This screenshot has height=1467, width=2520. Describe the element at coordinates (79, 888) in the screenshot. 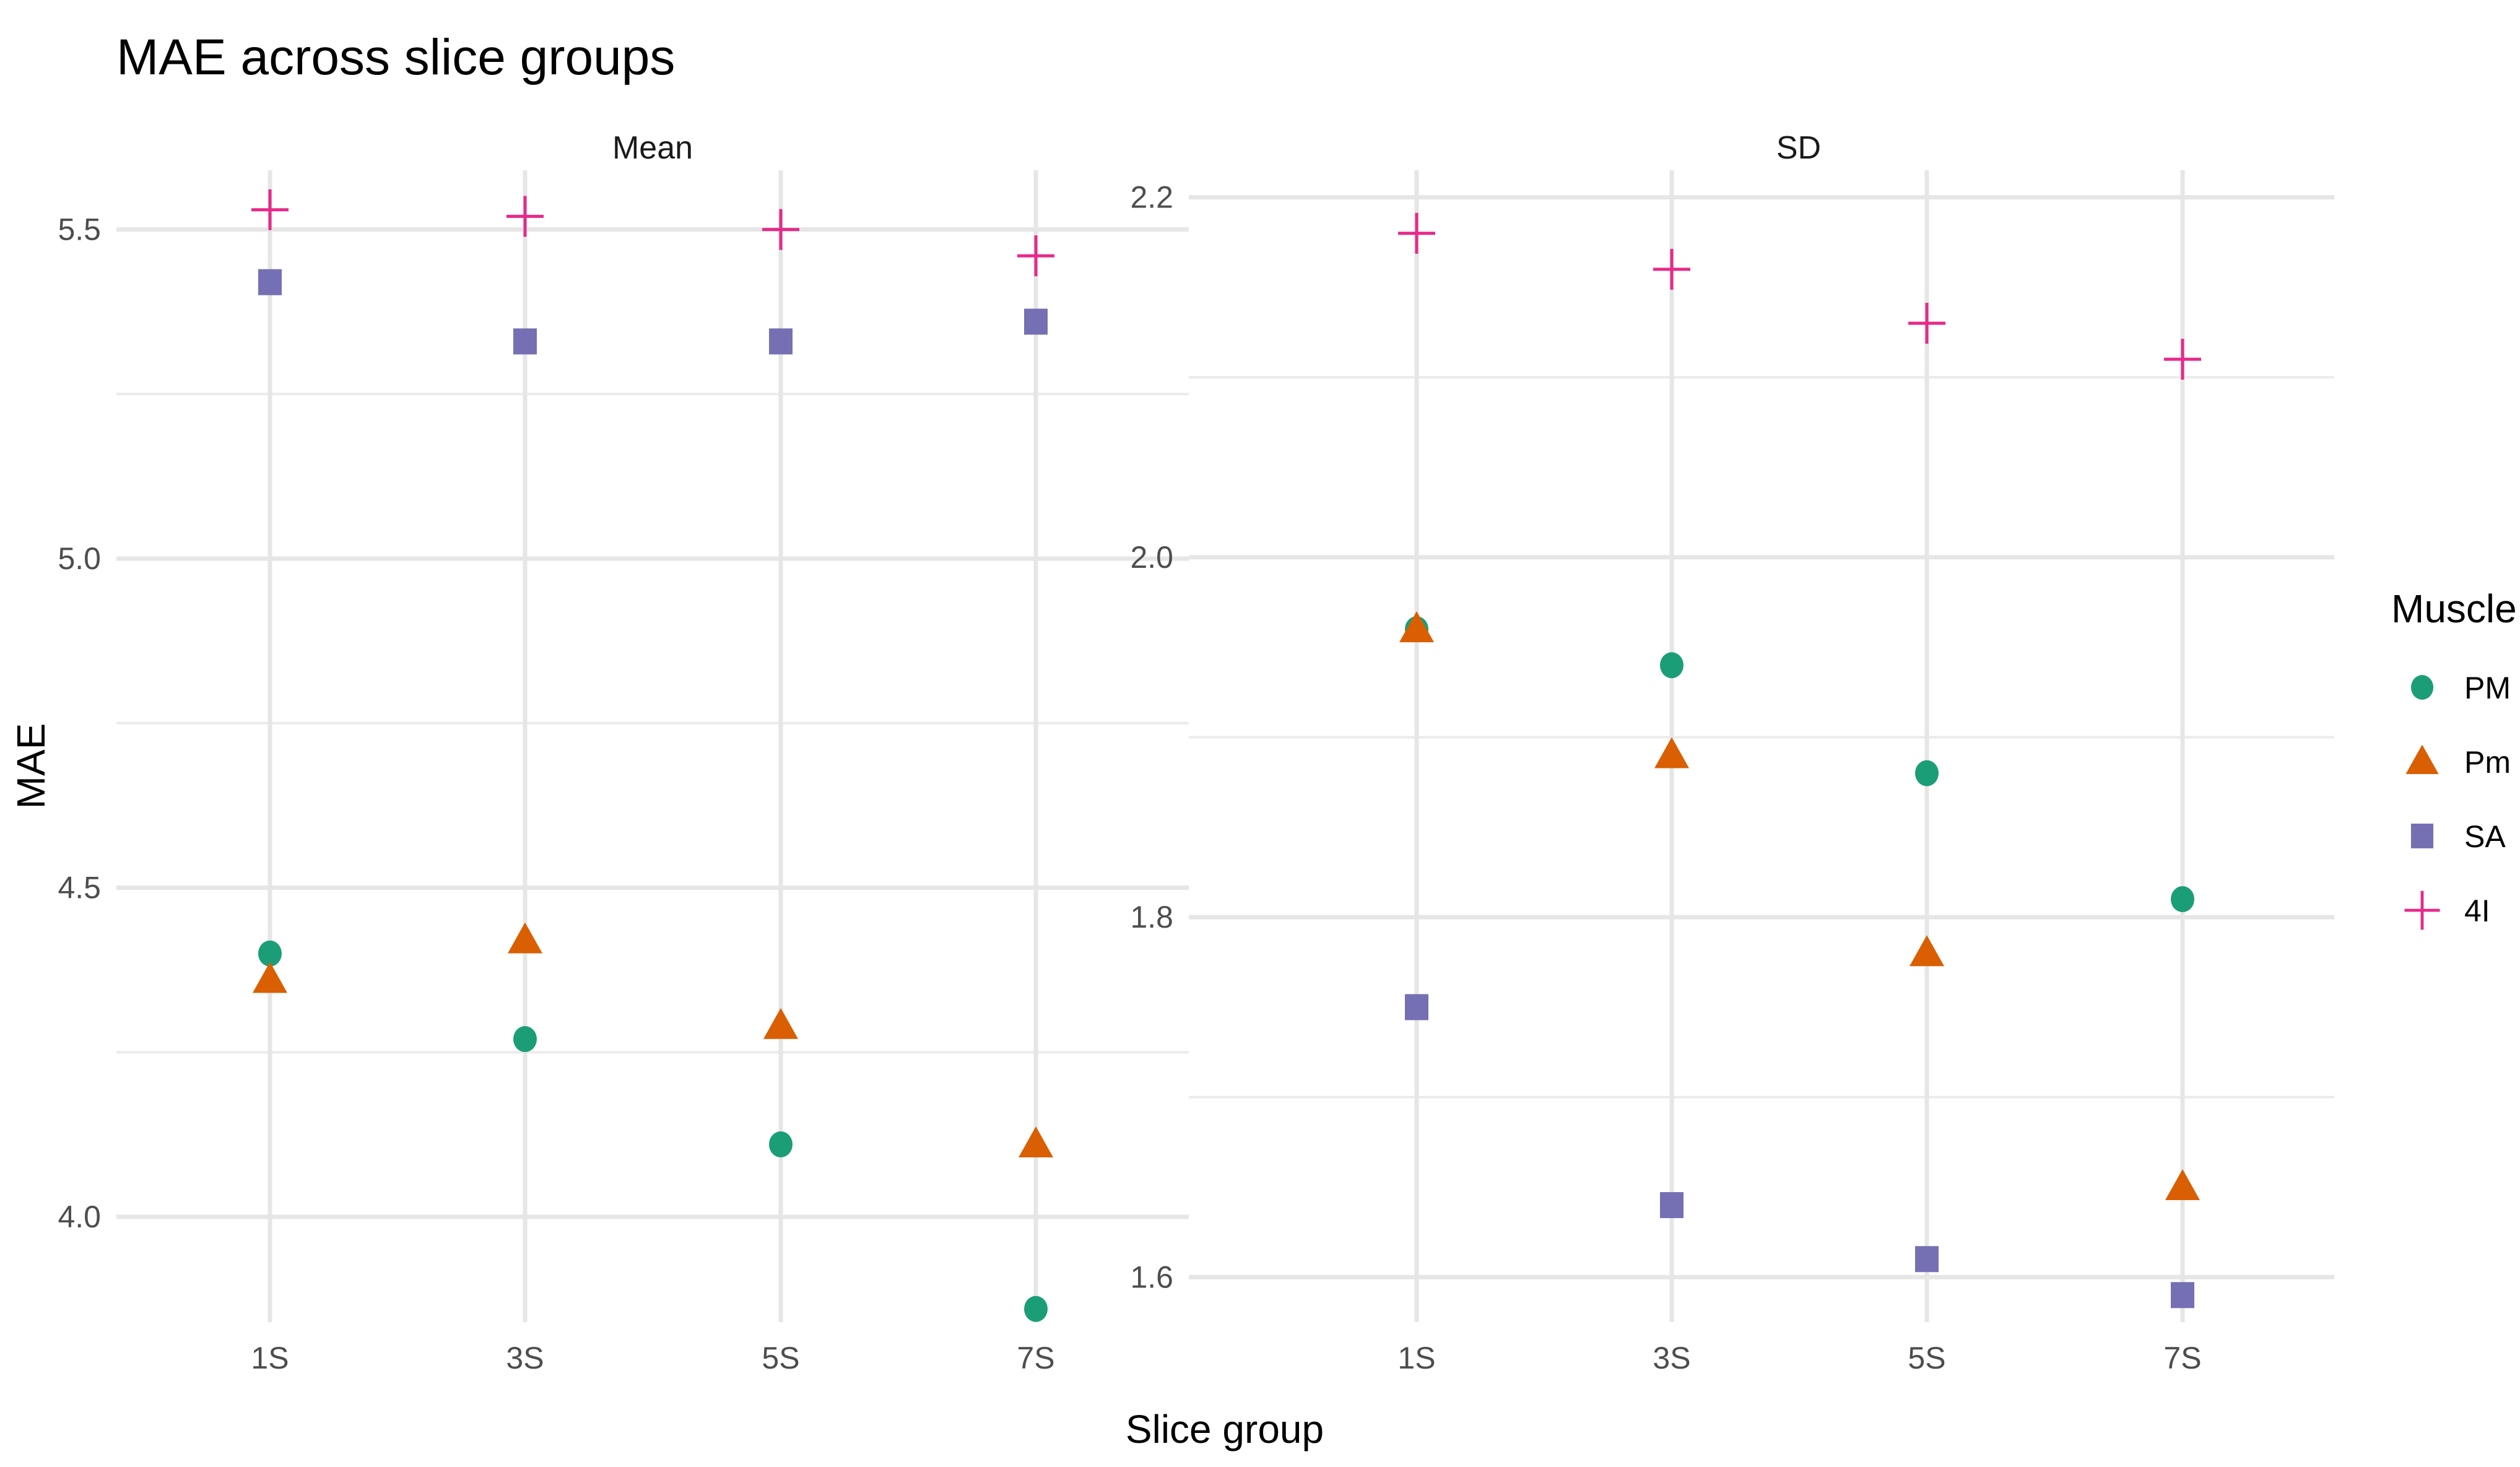

I see `y-tick-label: 4.5` at that location.